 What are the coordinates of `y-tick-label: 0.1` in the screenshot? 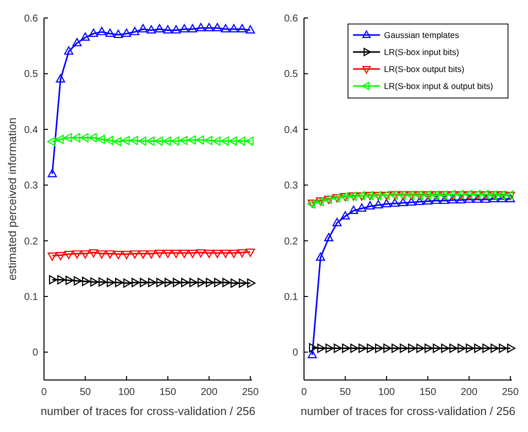 It's located at (291, 297).